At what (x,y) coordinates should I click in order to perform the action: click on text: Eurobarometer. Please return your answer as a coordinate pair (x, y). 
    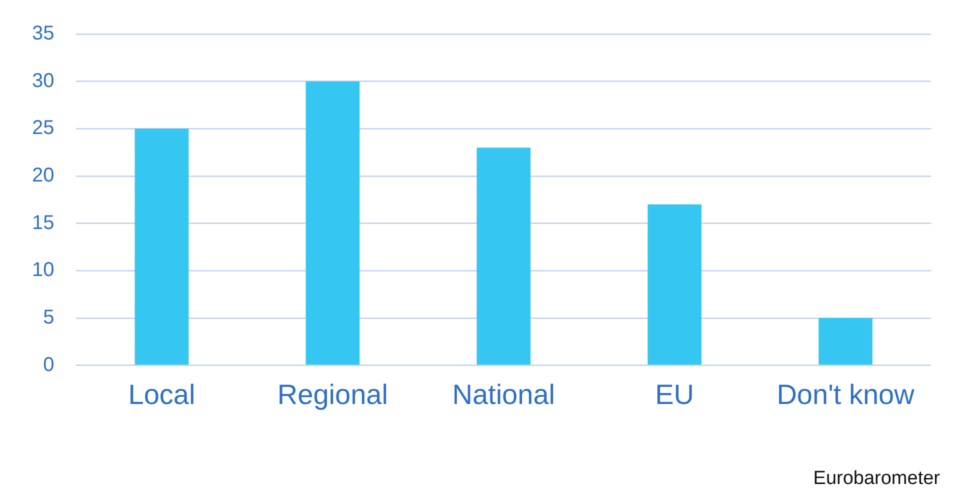
    Looking at the image, I should click on (877, 478).